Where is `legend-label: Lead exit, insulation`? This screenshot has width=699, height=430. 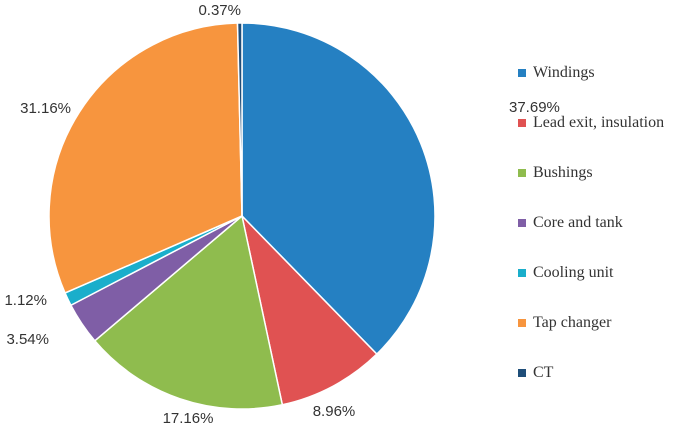 legend-label: Lead exit, insulation is located at coordinates (599, 122).